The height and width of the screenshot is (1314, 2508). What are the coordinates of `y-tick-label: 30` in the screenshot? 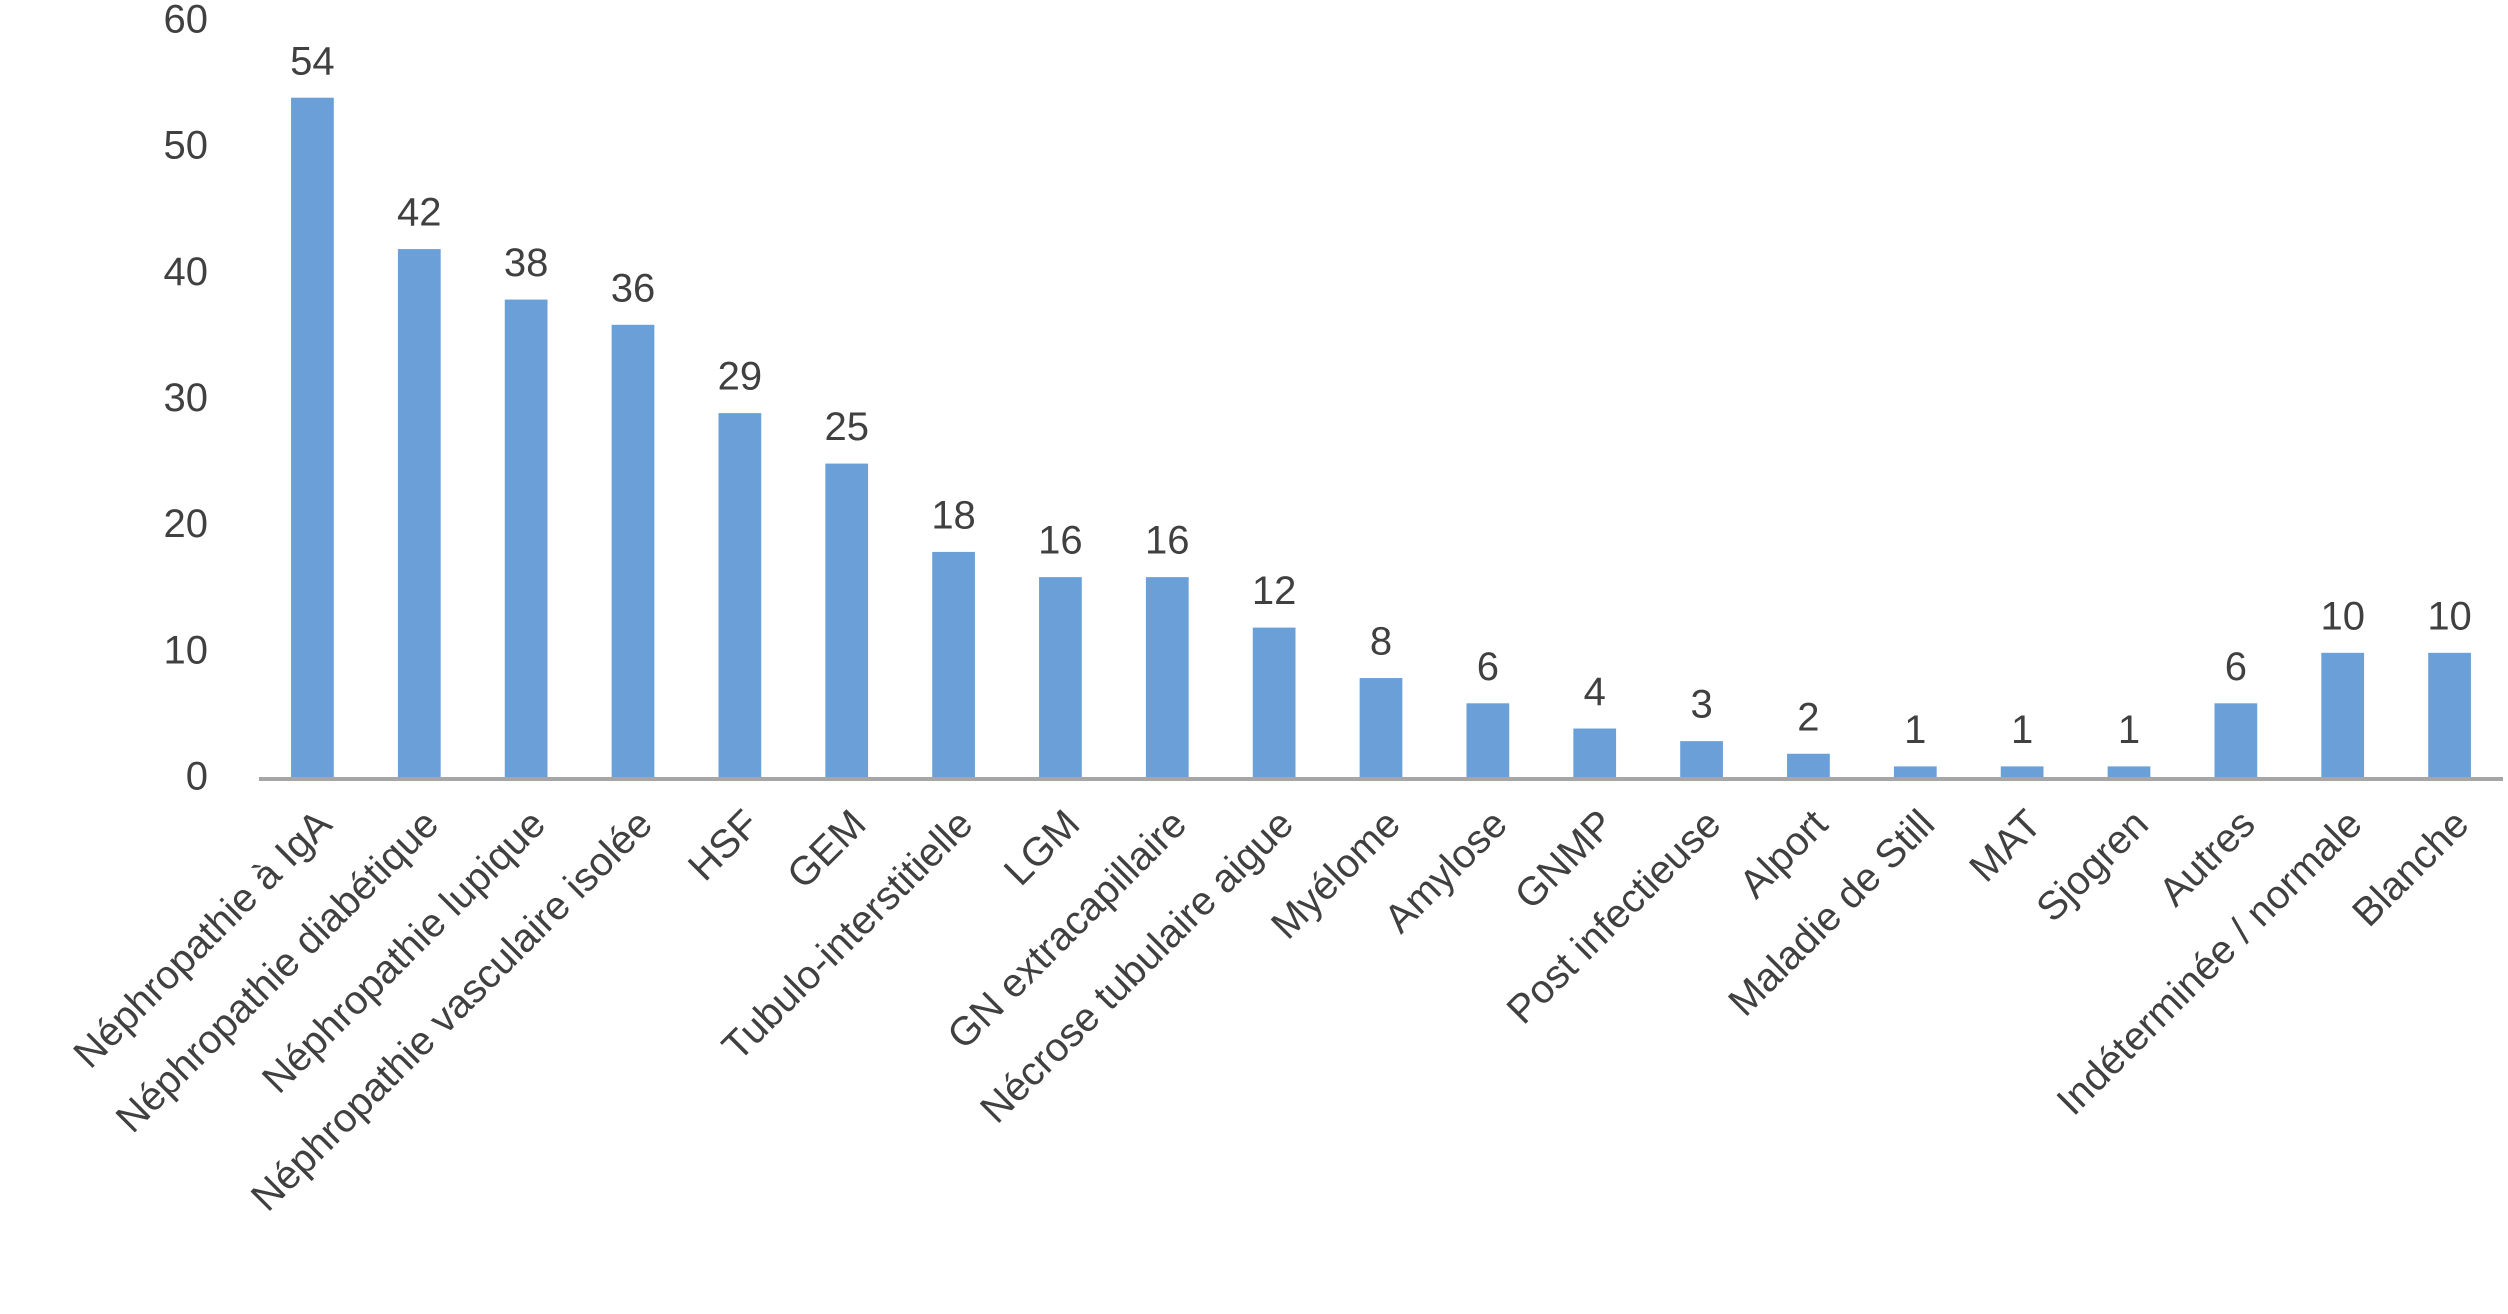 It's located at (186, 398).